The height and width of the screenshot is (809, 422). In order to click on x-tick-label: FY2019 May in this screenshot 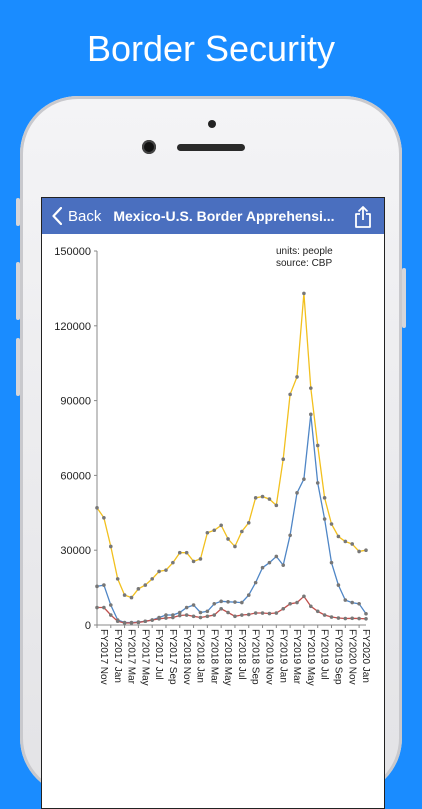, I will do `click(310, 657)`.